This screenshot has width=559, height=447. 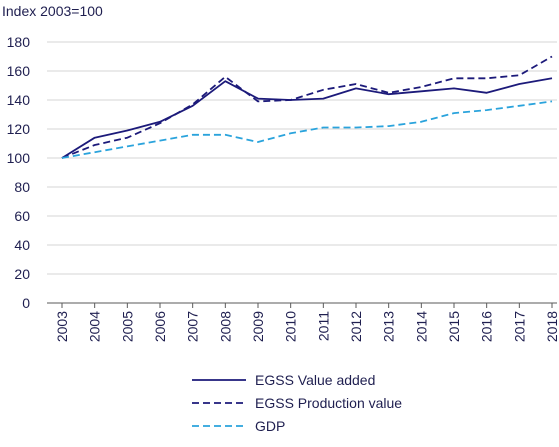 What do you see at coordinates (19, 129) in the screenshot?
I see `y-tick-label: 120` at bounding box center [19, 129].